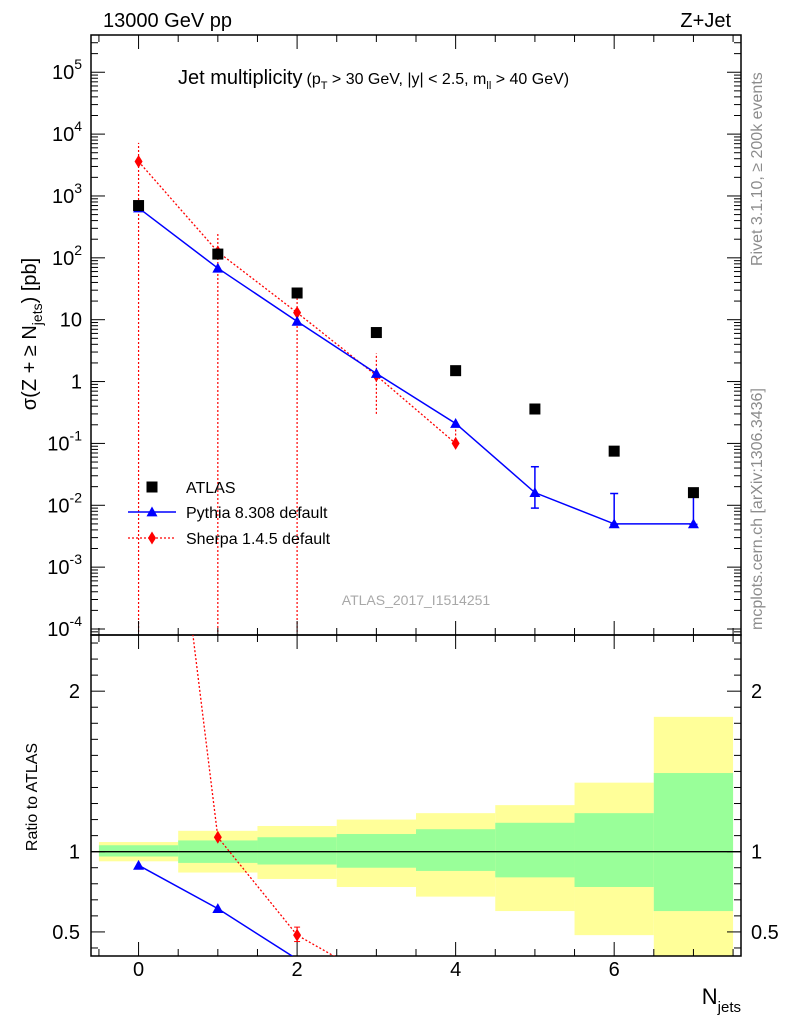  I want to click on header-energy-label: 13000 GeV pp, so click(167, 21).